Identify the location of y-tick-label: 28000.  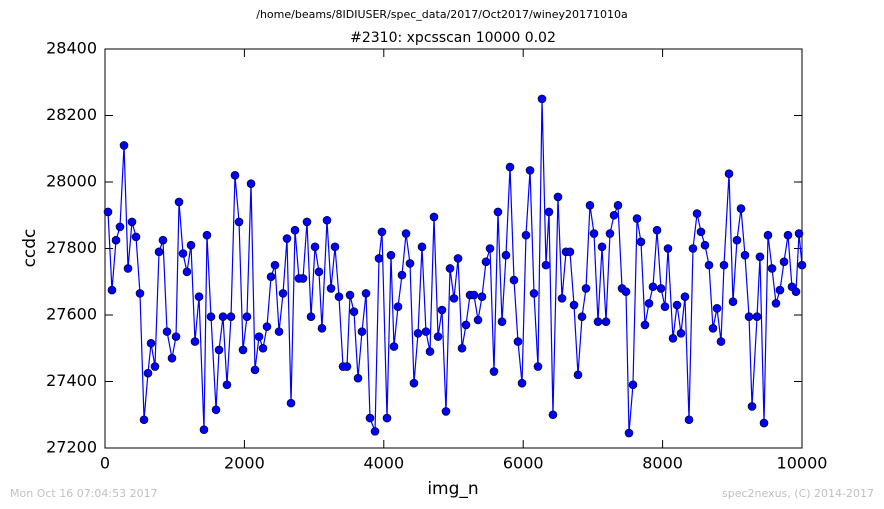
(71, 181).